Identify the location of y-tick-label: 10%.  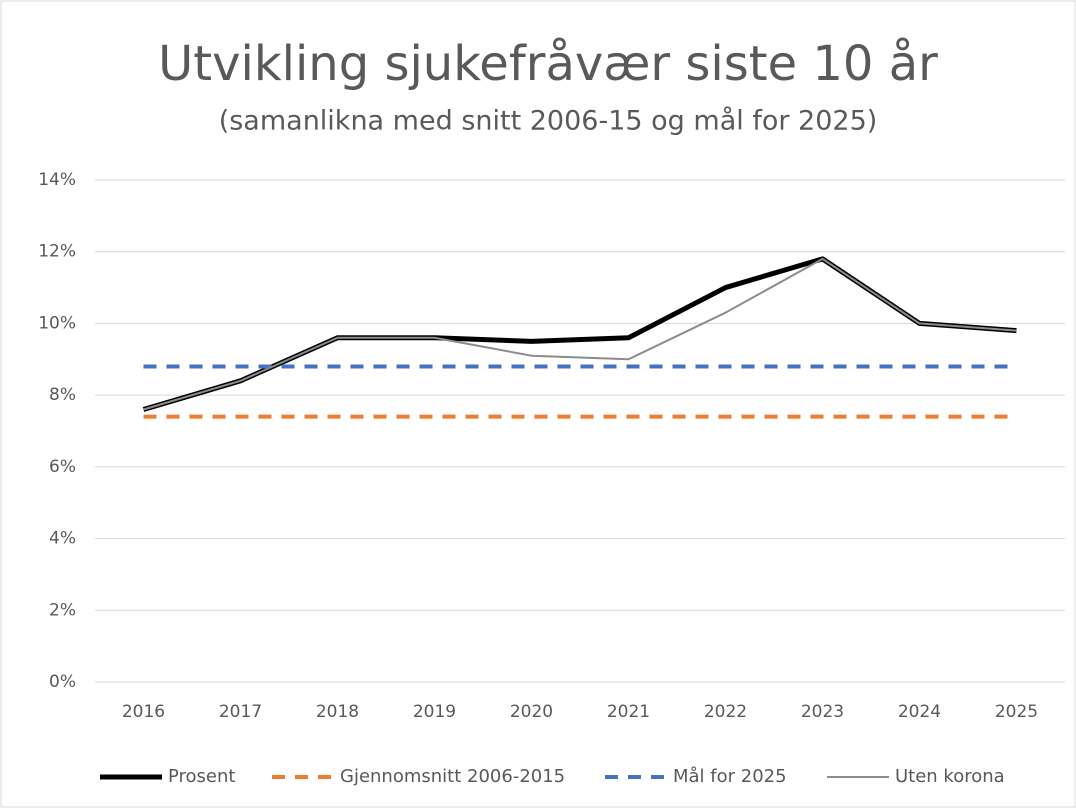
(57, 323).